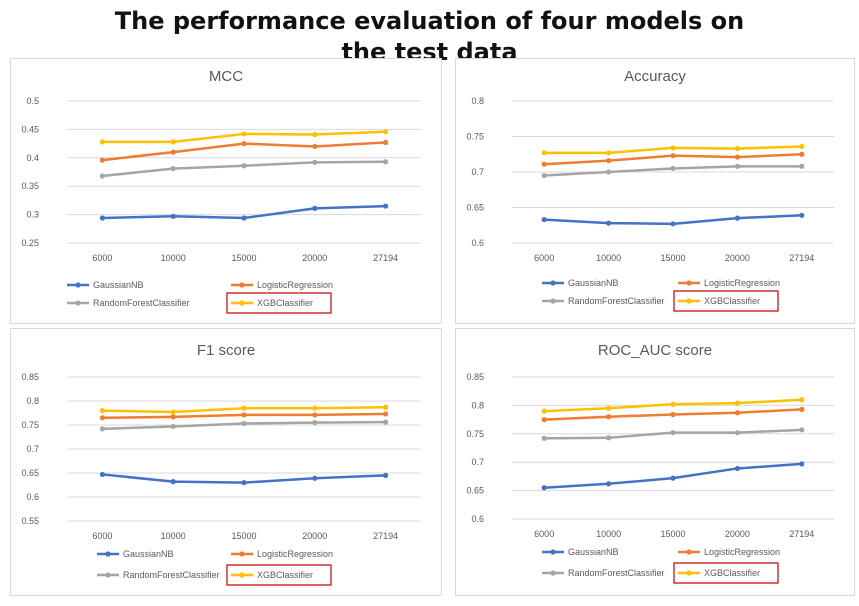 The image size is (859, 606). Describe the element at coordinates (726, 301) in the screenshot. I see `legend-highlight-box` at that location.